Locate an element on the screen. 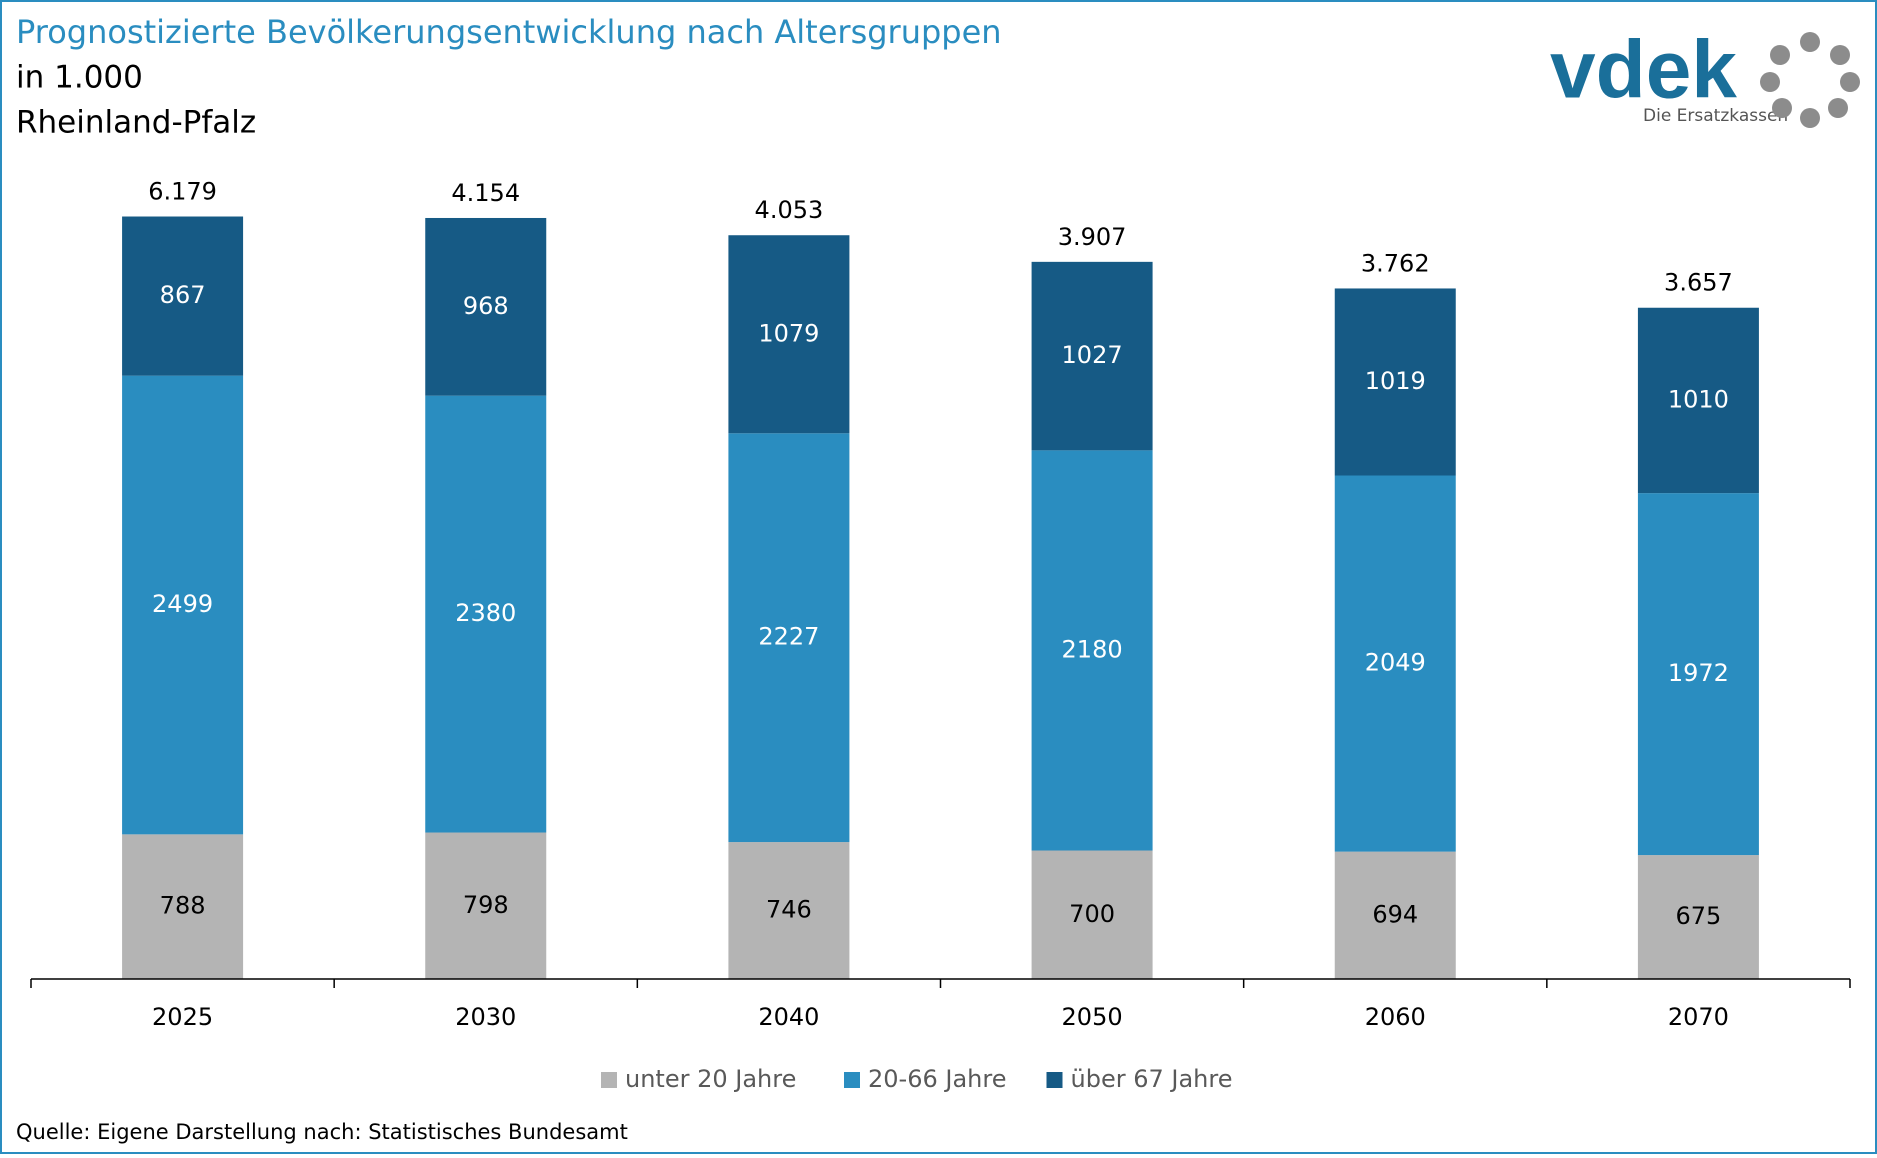 The height and width of the screenshot is (1158, 1877). data-label: 1027 is located at coordinates (1092, 355).